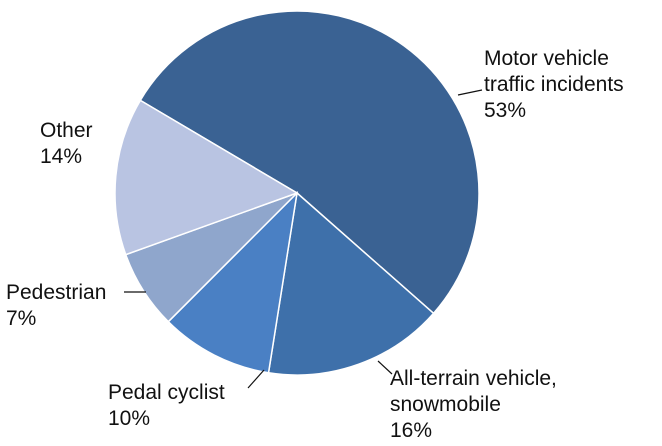  Describe the element at coordinates (61, 156) in the screenshot. I see `value-label: 14%` at that location.